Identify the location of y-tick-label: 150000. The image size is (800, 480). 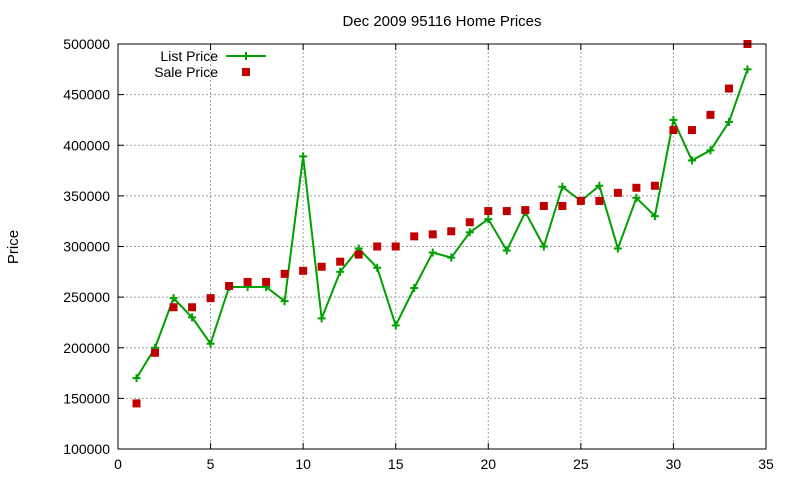
(86, 398).